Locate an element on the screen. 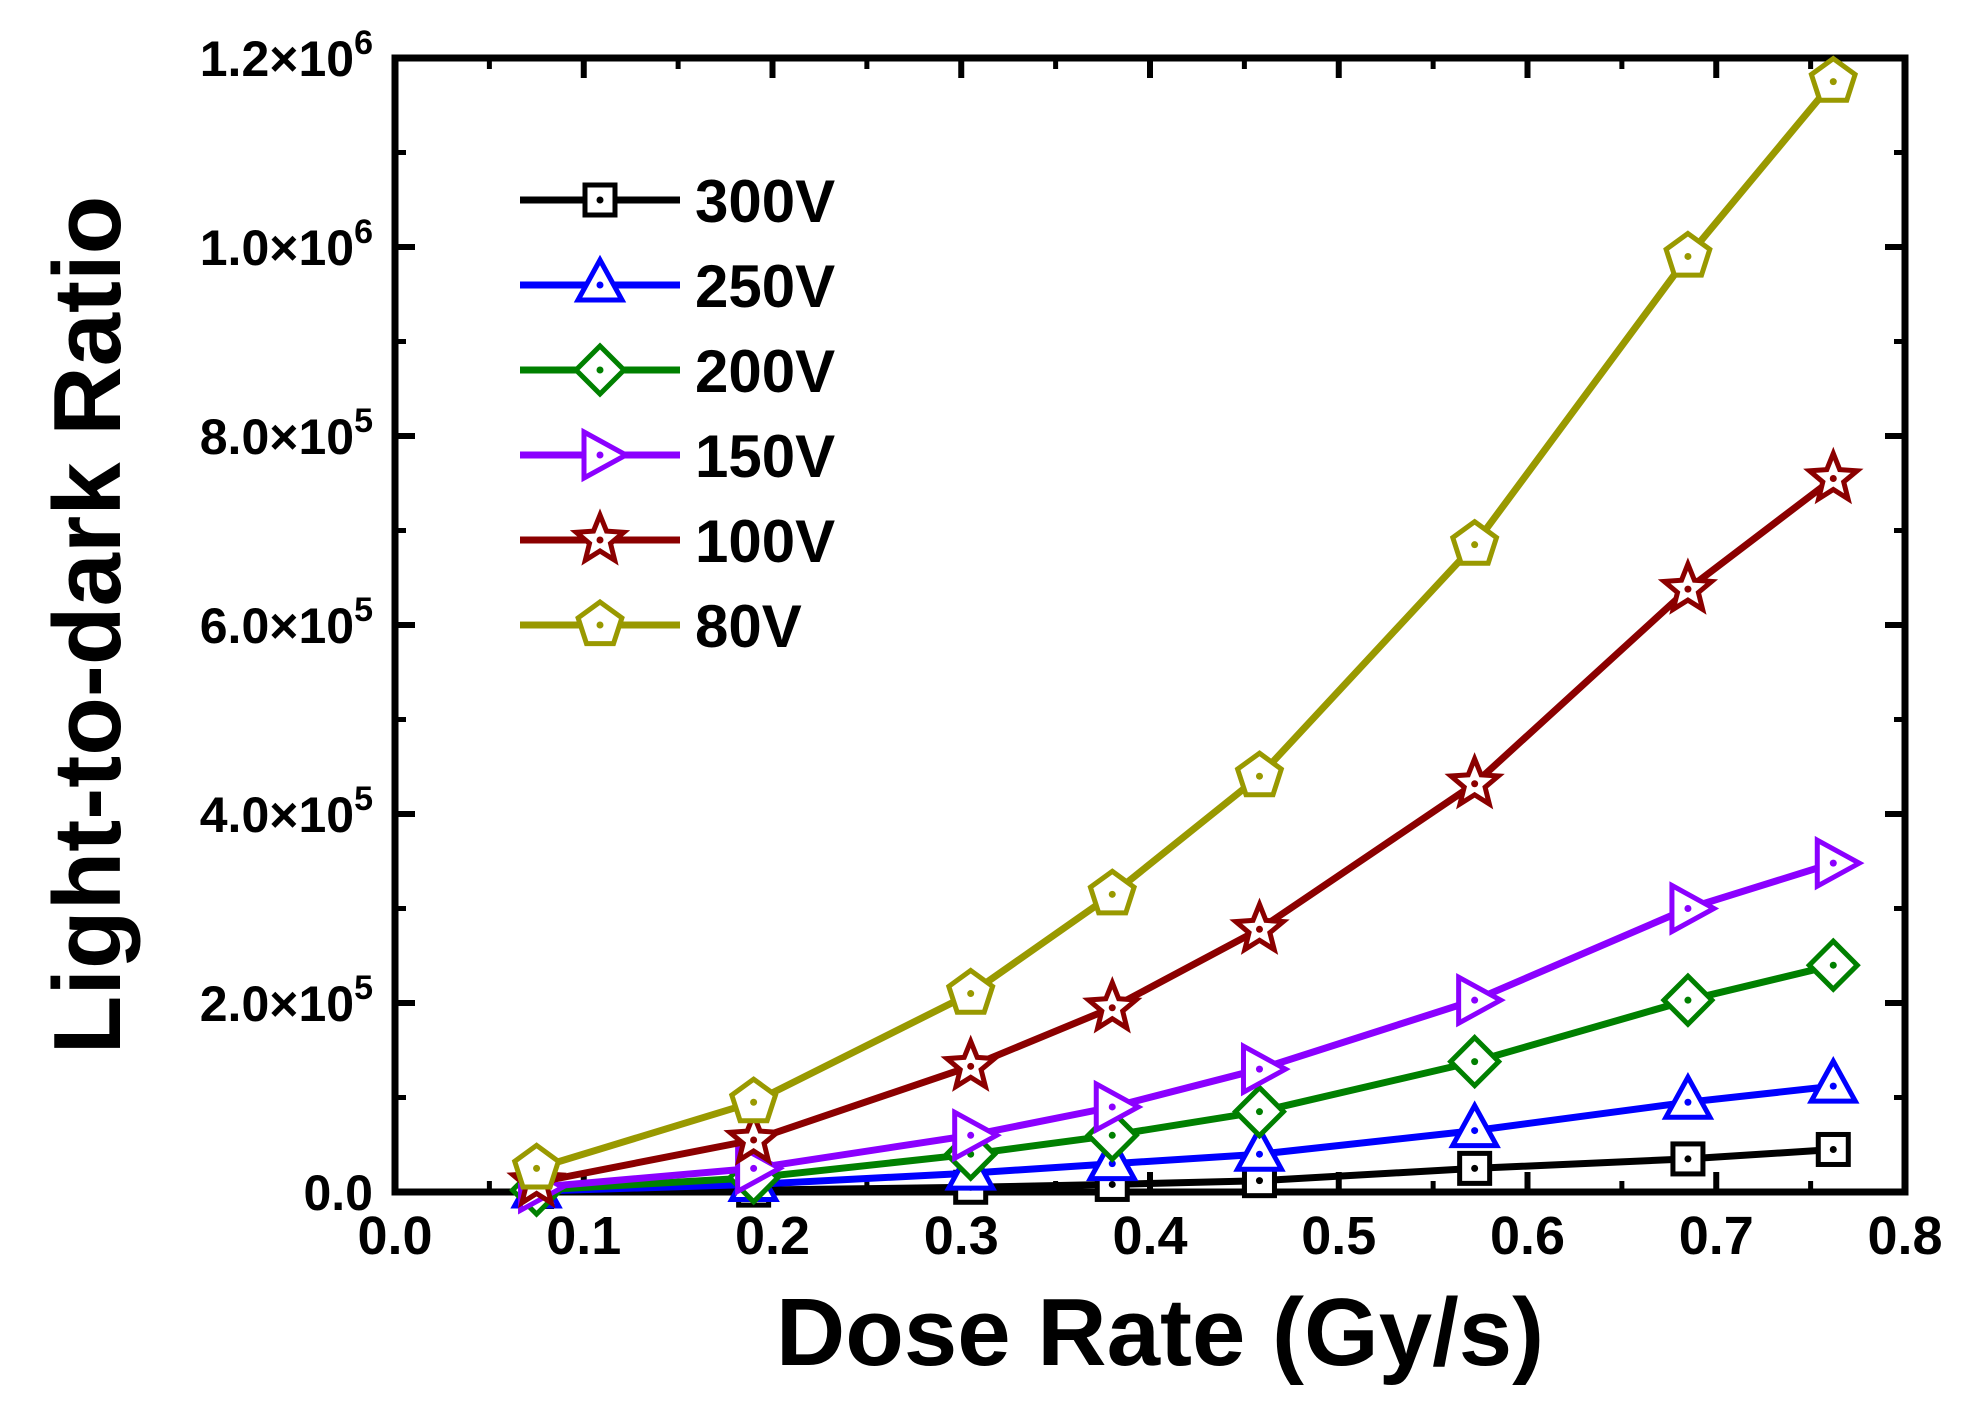 The image size is (1974, 1424). y-tick-label: 6.0×10⁵ is located at coordinates (286, 622).